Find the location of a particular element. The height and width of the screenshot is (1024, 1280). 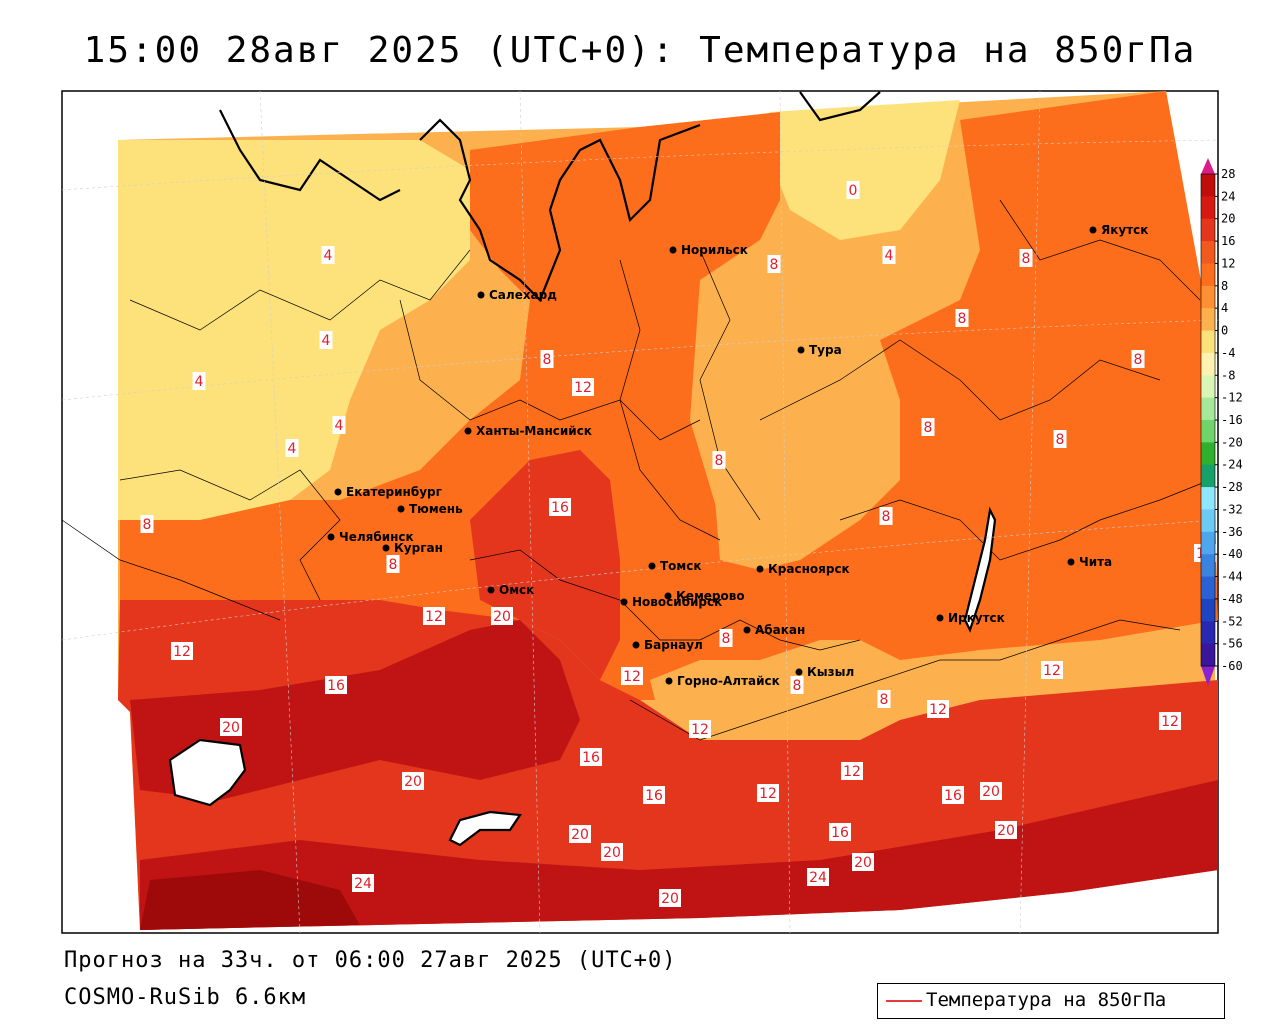

city-marker: Новосибирск is located at coordinates (671, 602).